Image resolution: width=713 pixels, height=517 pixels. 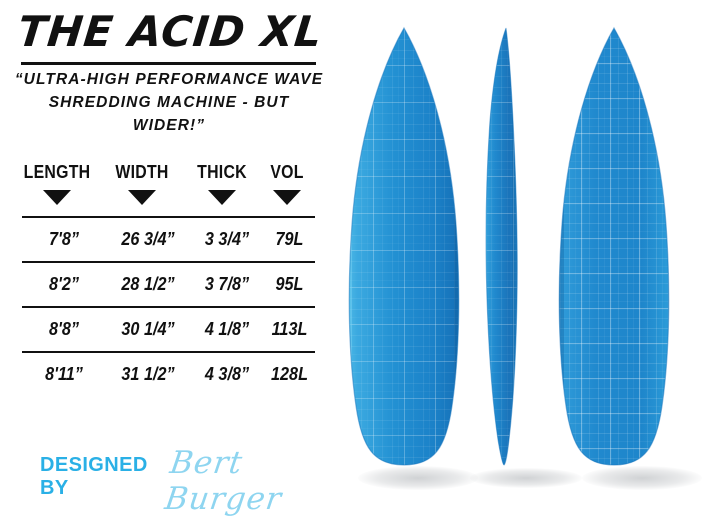 I want to click on cell-vol: 128L, so click(x=289, y=374).